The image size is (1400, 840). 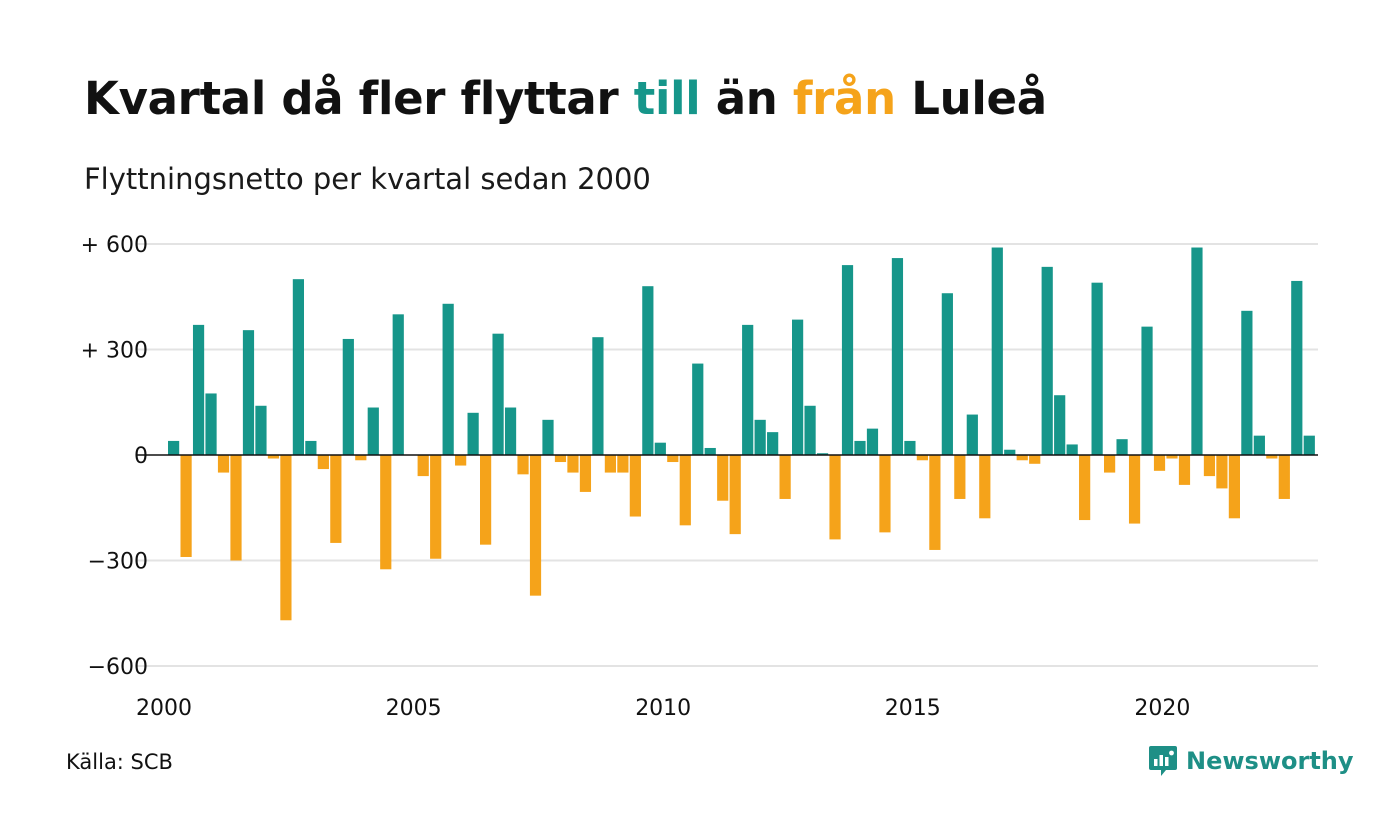 I want to click on bar-2021-q2, so click(x=1234, y=487).